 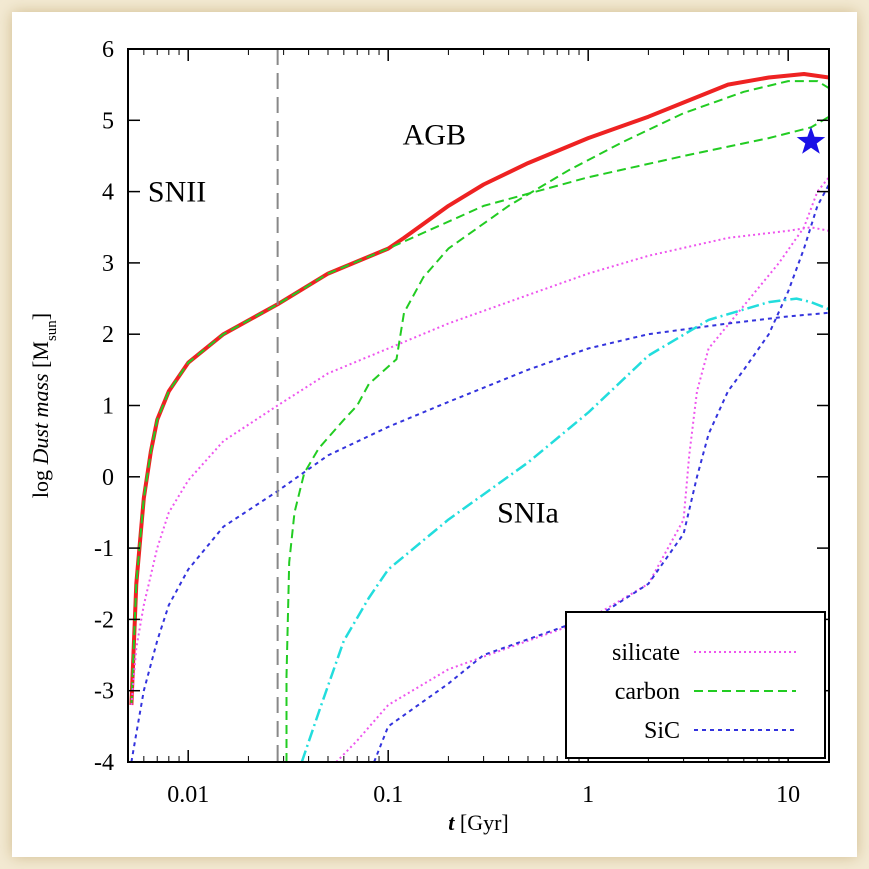 What do you see at coordinates (646, 653) in the screenshot?
I see `legend-label-silicate: silicate` at bounding box center [646, 653].